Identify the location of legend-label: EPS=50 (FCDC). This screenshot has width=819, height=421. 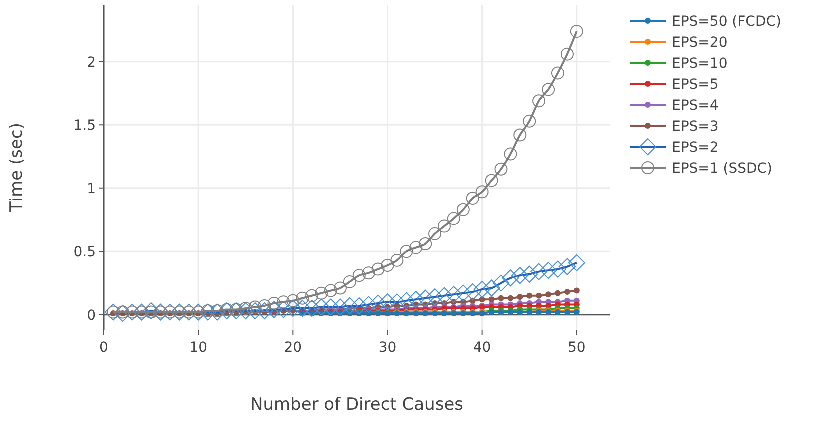
(727, 22).